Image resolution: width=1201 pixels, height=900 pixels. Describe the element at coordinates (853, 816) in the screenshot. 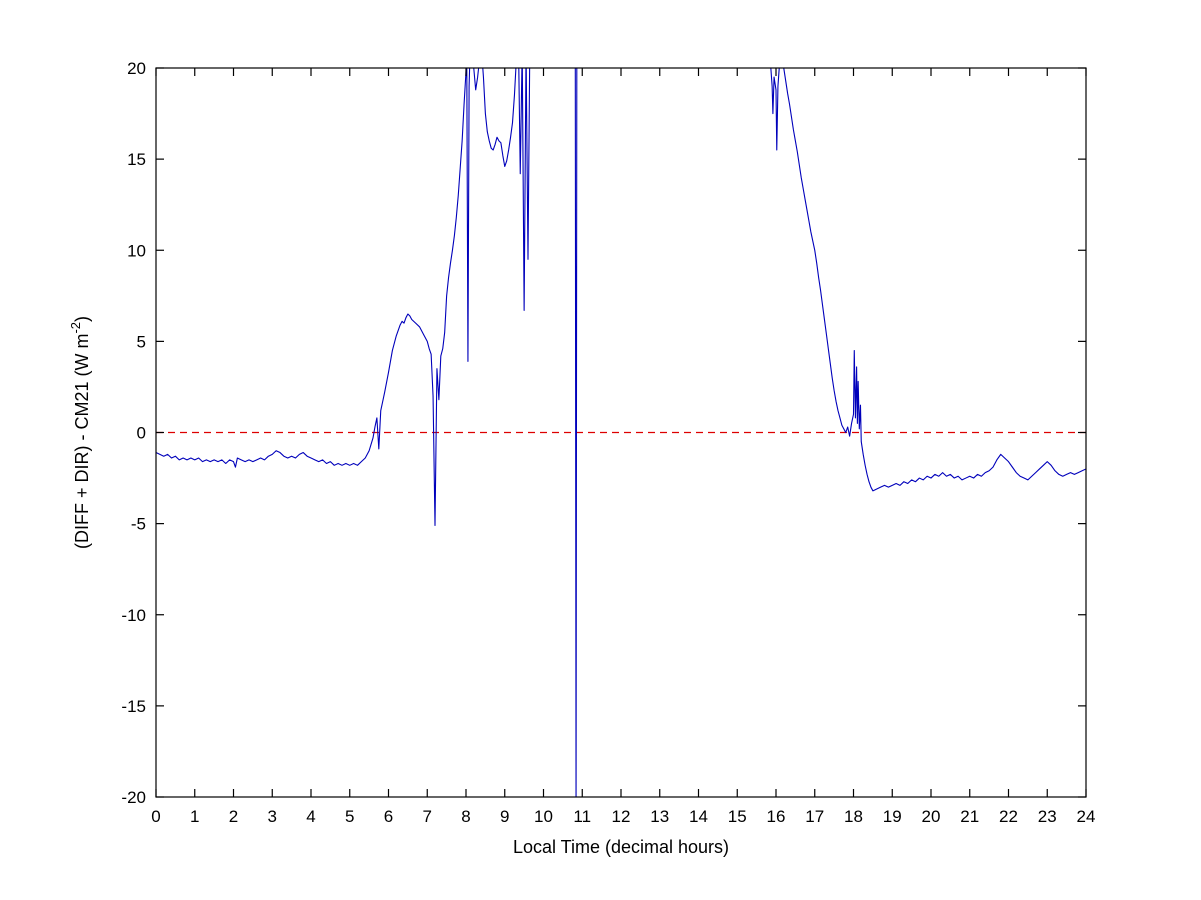

I see `x-axis-tick-label: 18` at that location.